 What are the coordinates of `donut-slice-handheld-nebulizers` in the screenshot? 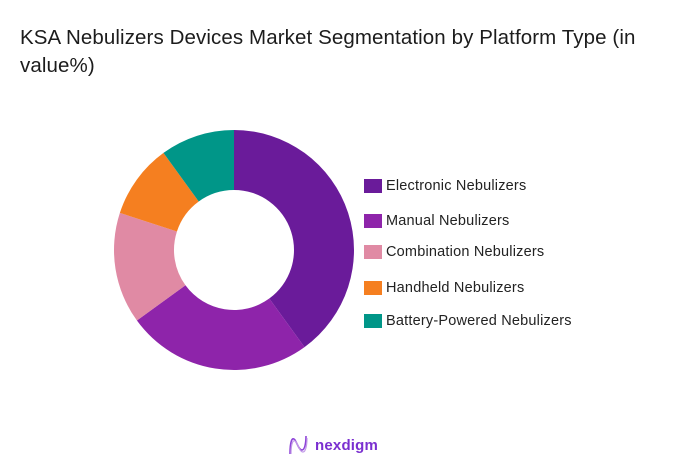 It's located at (159, 192).